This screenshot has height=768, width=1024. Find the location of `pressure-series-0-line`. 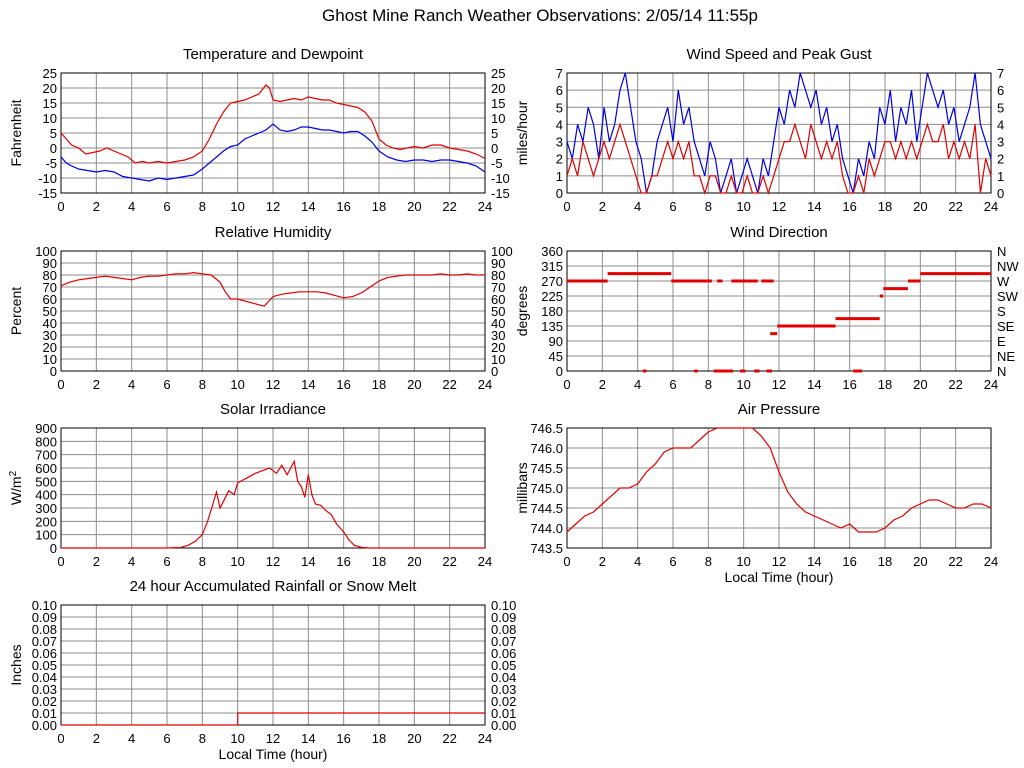

pressure-series-0-line is located at coordinates (779, 480).